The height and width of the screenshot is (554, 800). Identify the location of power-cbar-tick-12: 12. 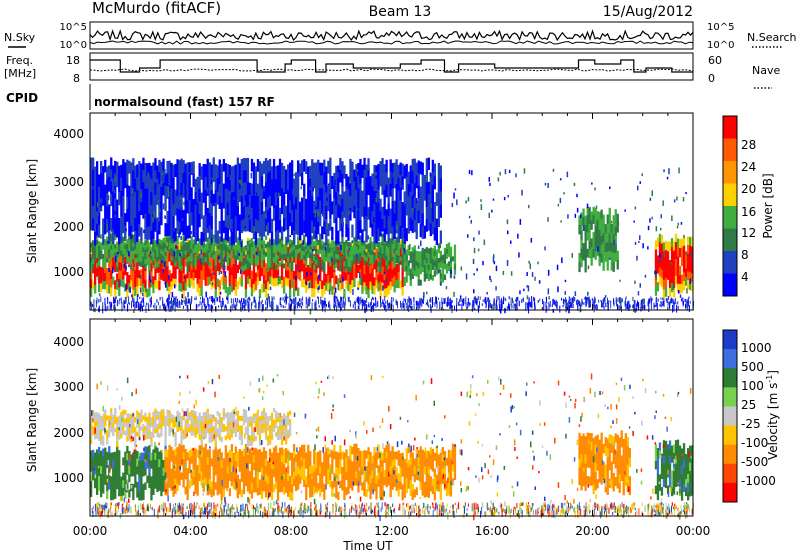
(748, 233).